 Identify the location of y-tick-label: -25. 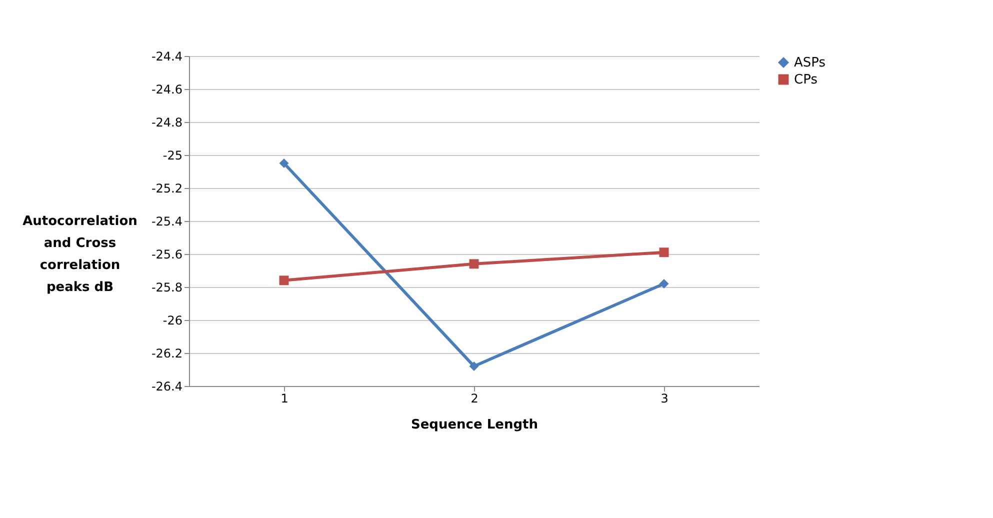
(172, 155).